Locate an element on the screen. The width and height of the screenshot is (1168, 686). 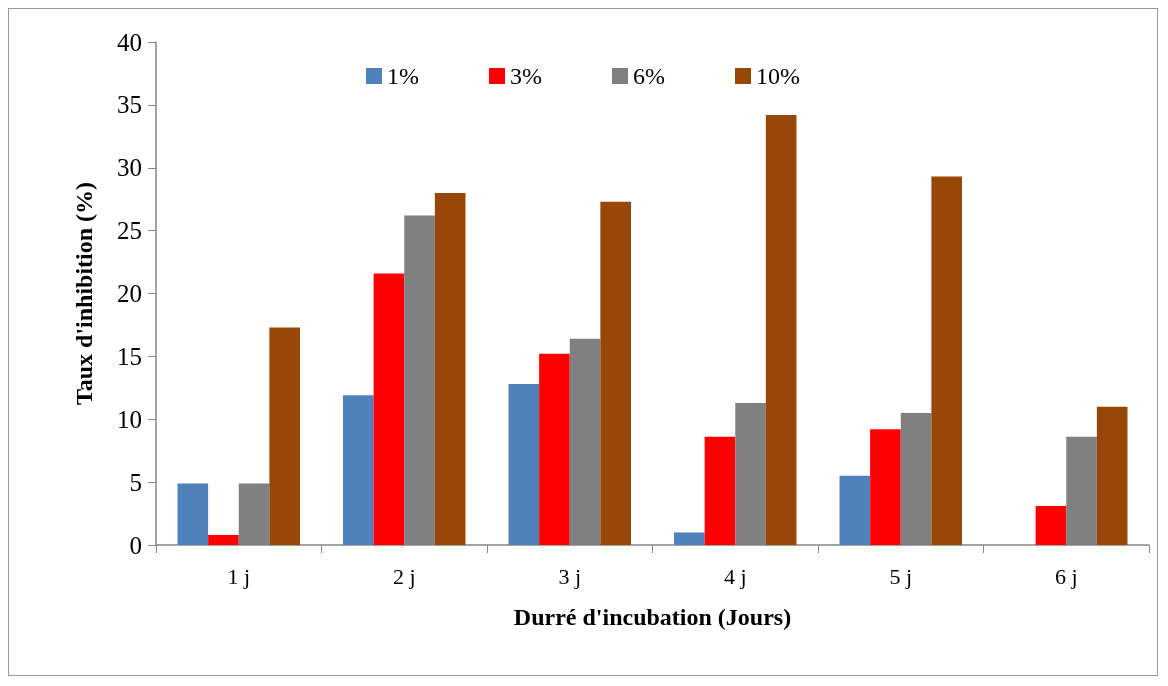
y-axis-title: Taux d'inhibition (%) is located at coordinates (84, 293).